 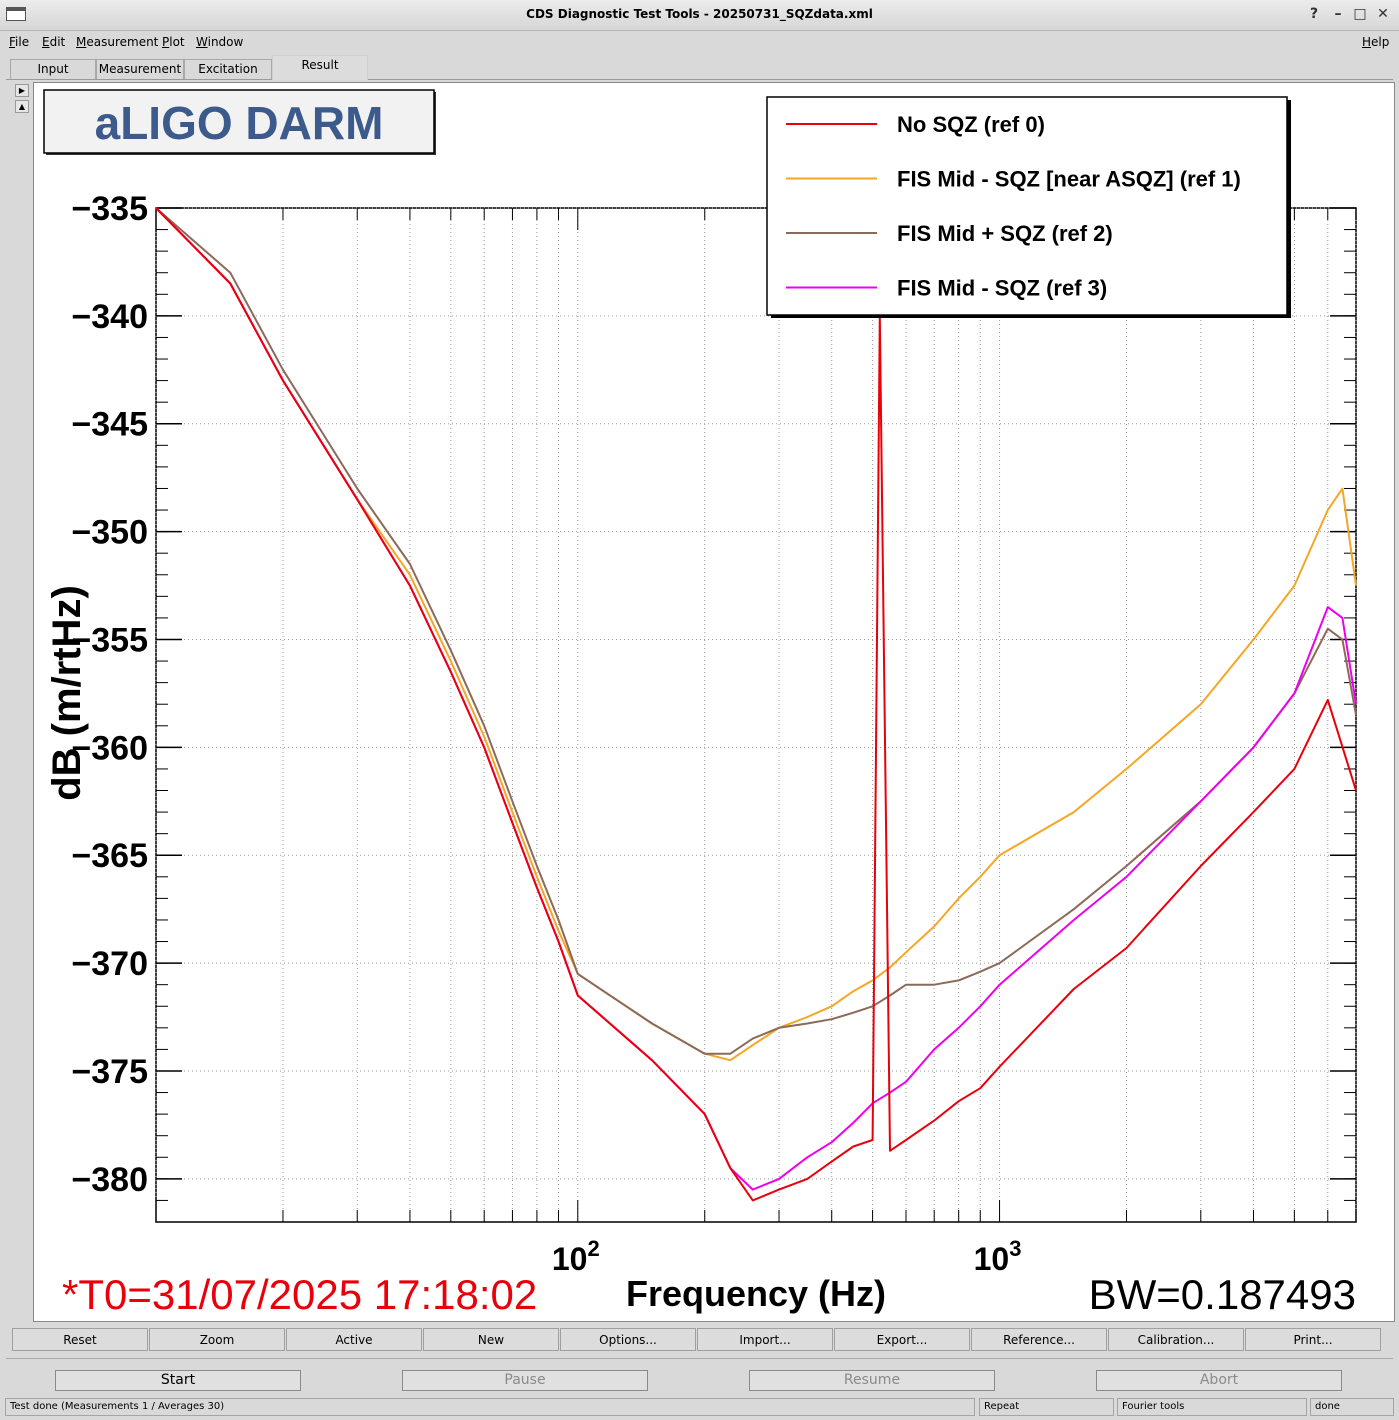 What do you see at coordinates (117, 42) in the screenshot?
I see `menu-measurement: Measurement` at bounding box center [117, 42].